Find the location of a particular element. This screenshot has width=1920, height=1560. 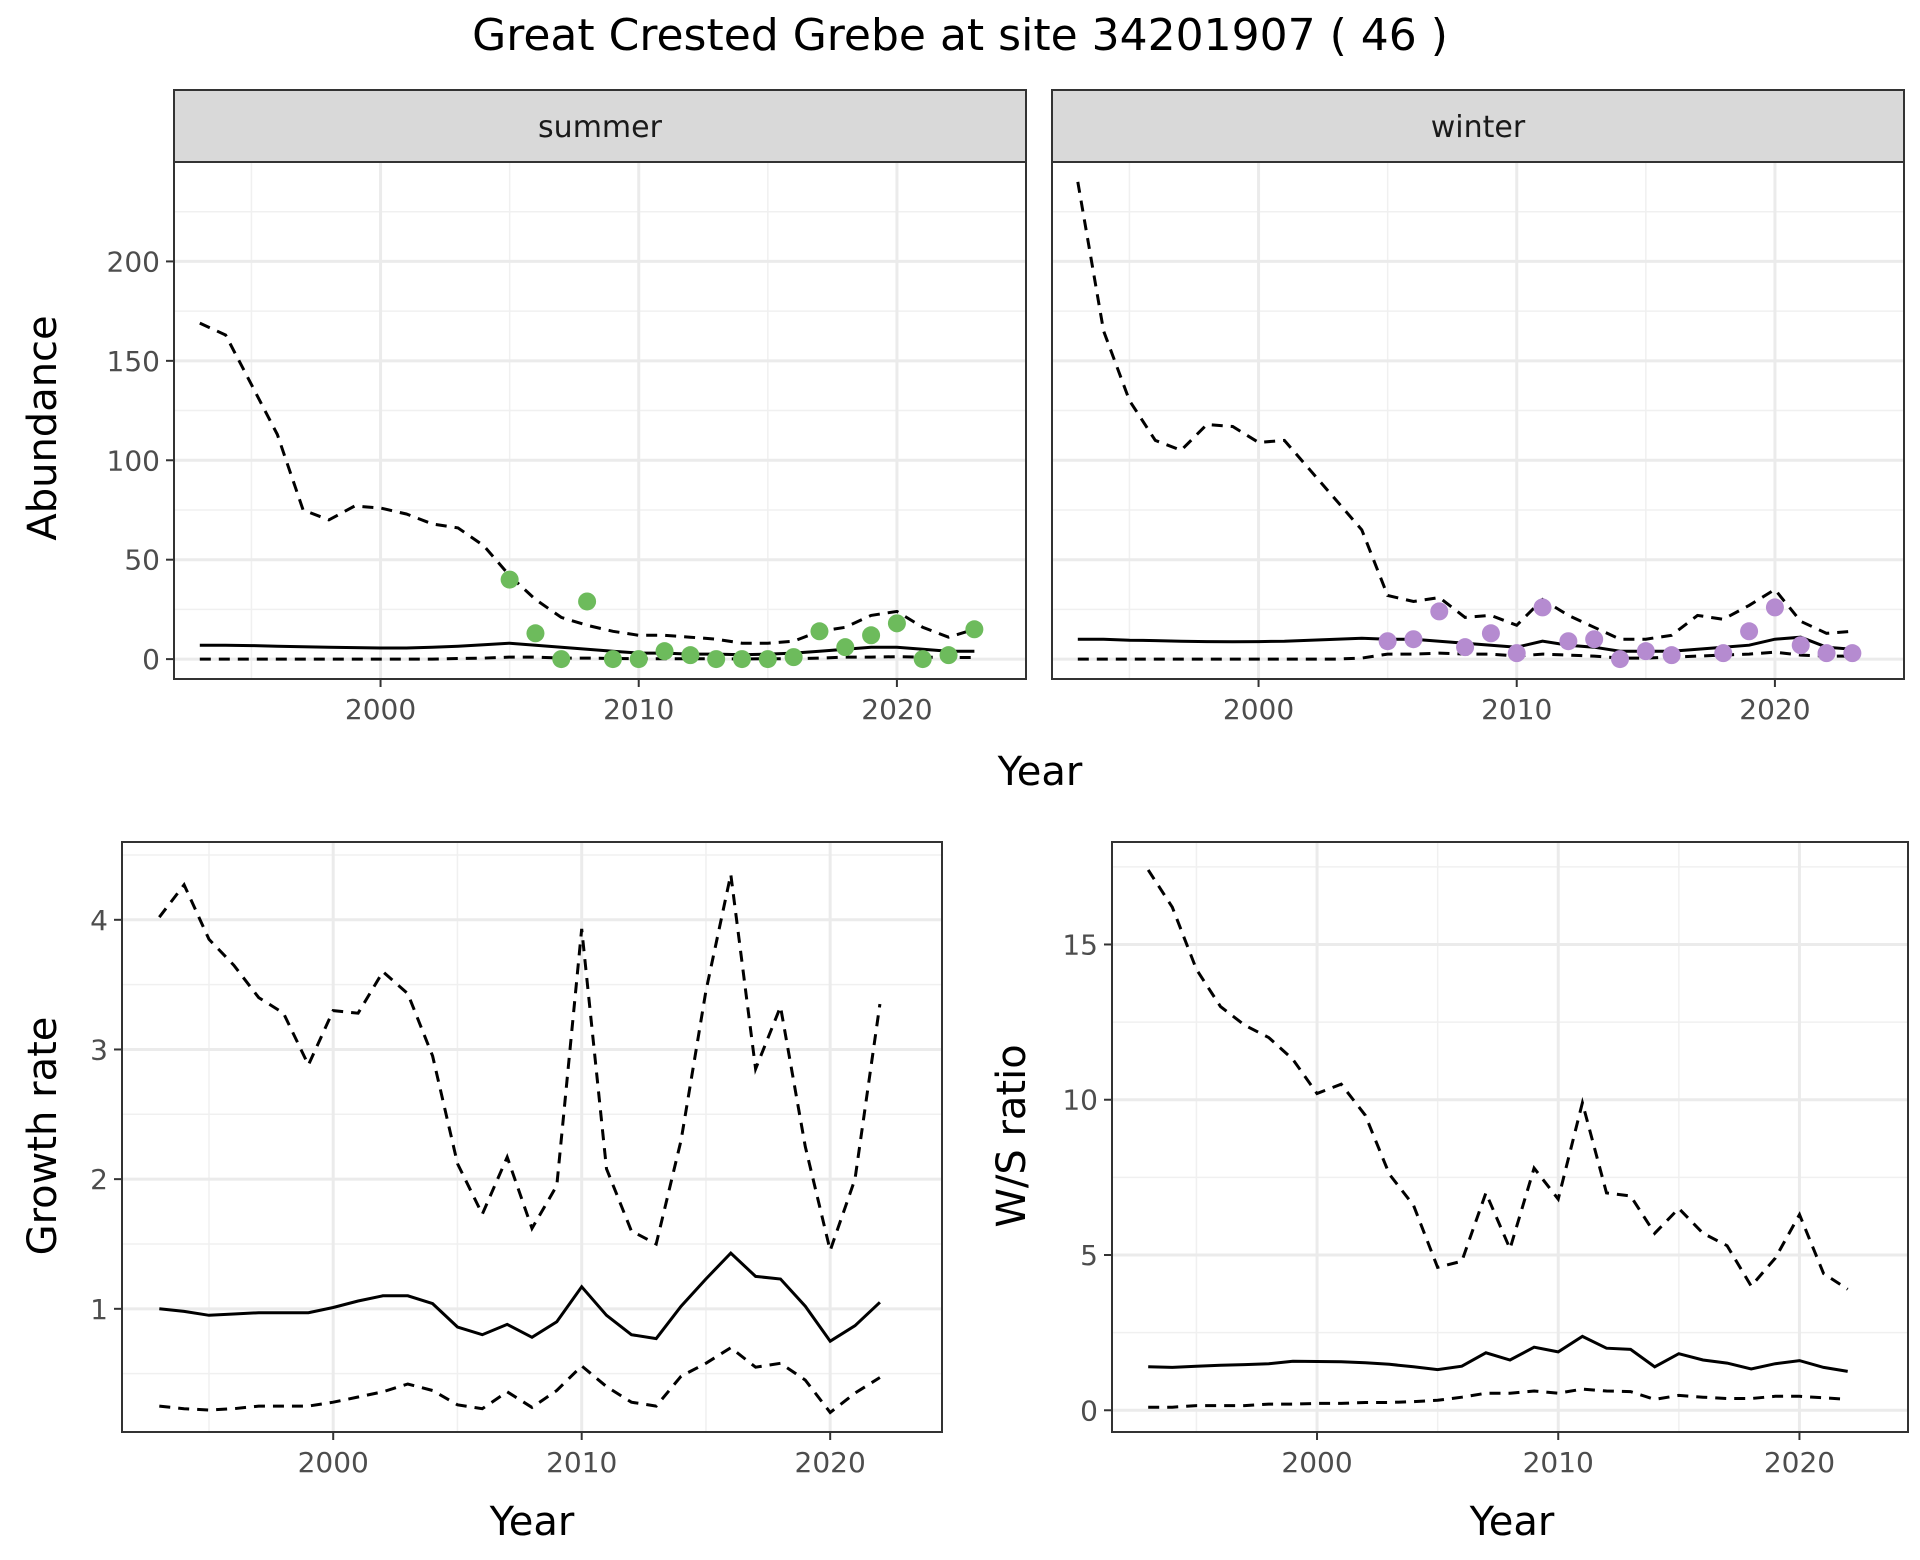

ws-y-tick-label: 10 is located at coordinates (1080, 1100).